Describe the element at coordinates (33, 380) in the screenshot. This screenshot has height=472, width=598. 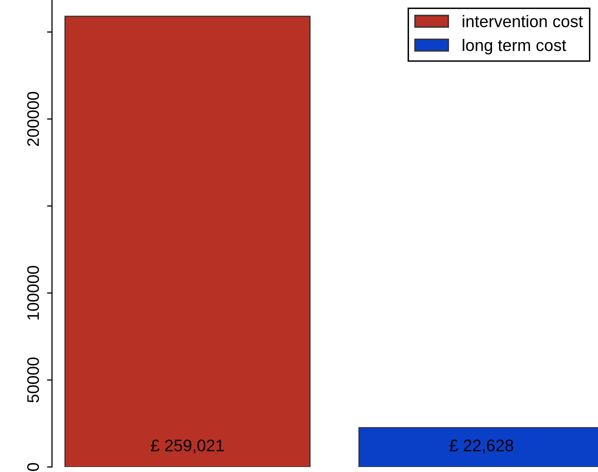
I see `y-tick-label: 50000` at that location.